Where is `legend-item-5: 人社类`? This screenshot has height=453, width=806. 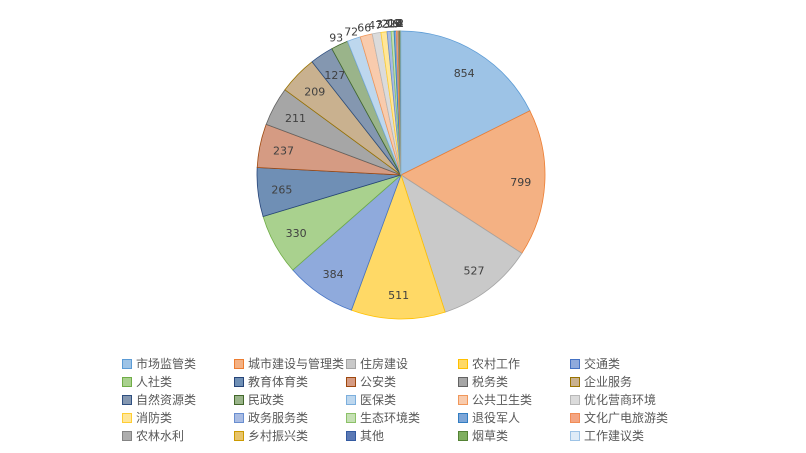 legend-item-5: 人社类 is located at coordinates (178, 381).